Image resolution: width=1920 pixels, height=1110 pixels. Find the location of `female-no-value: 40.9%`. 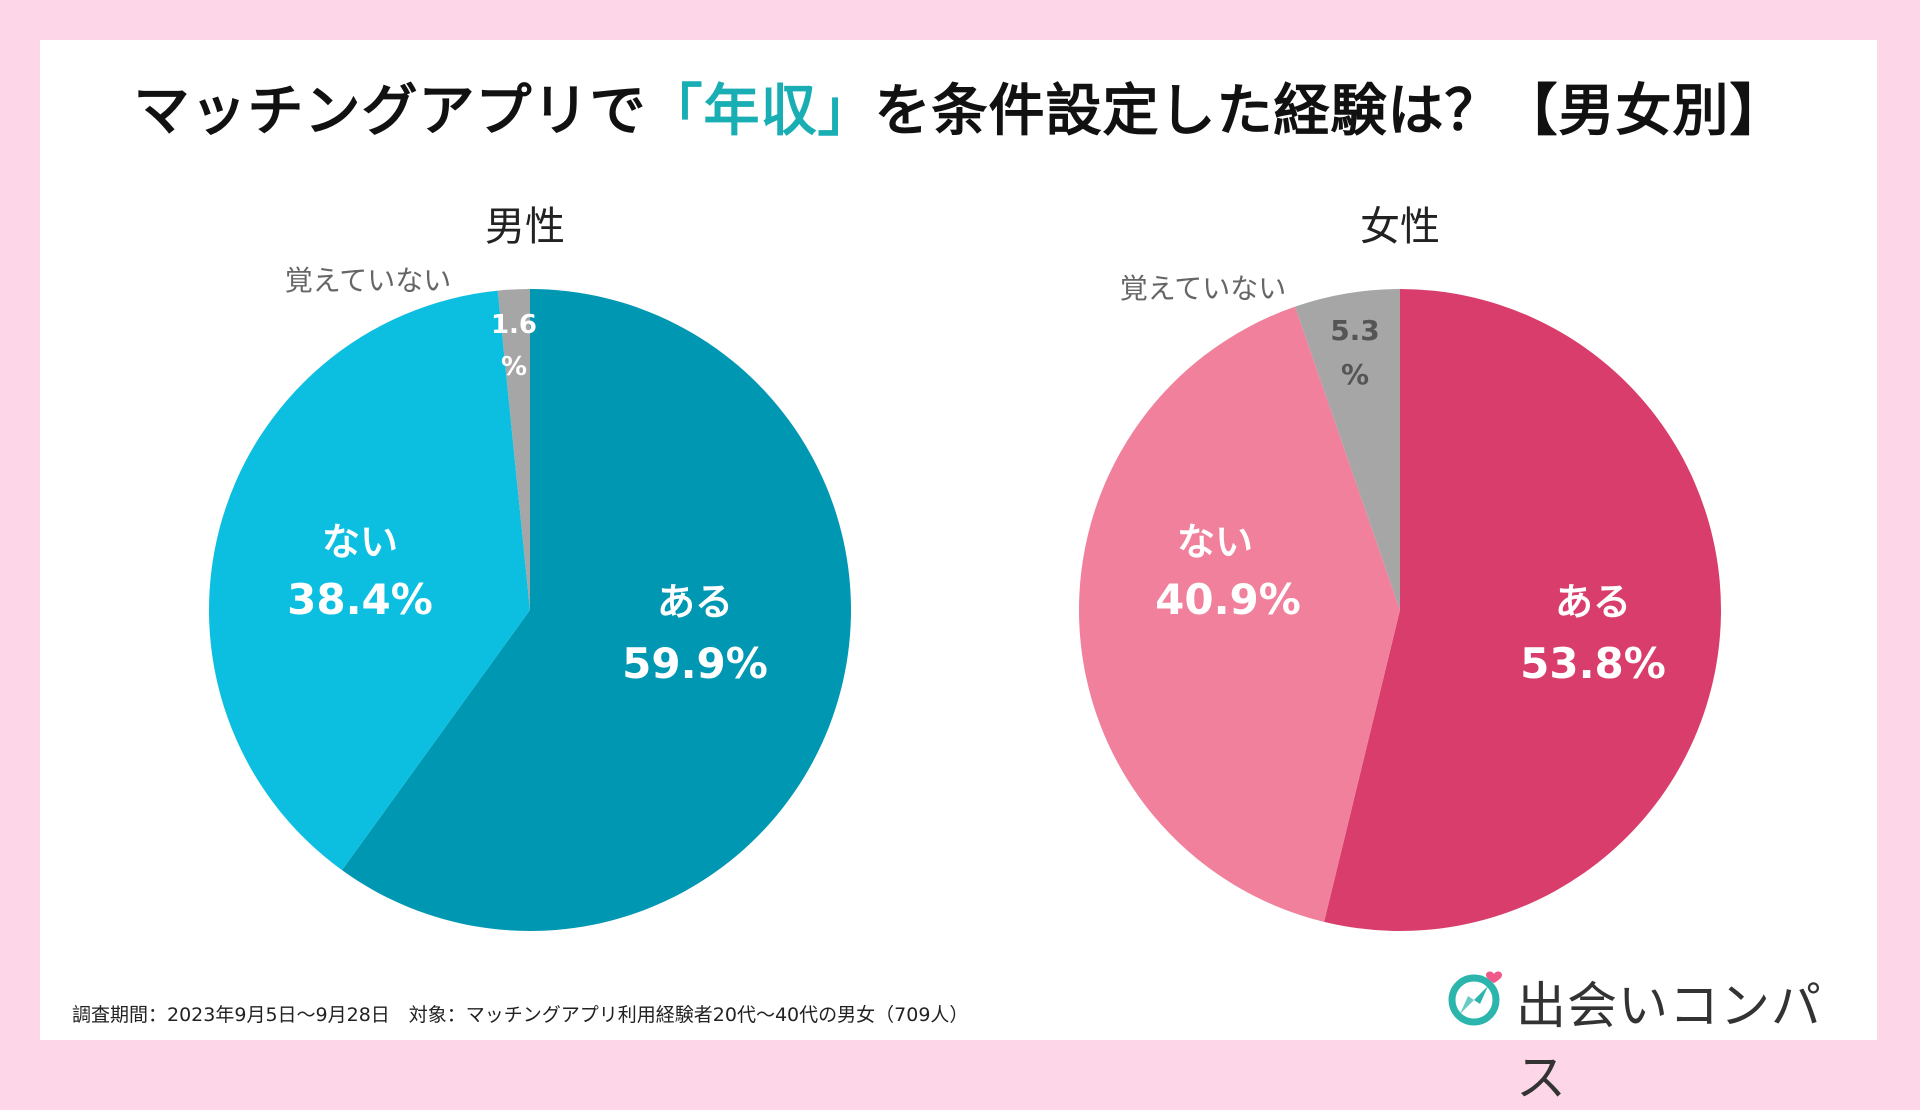

female-no-value: 40.9% is located at coordinates (1228, 599).